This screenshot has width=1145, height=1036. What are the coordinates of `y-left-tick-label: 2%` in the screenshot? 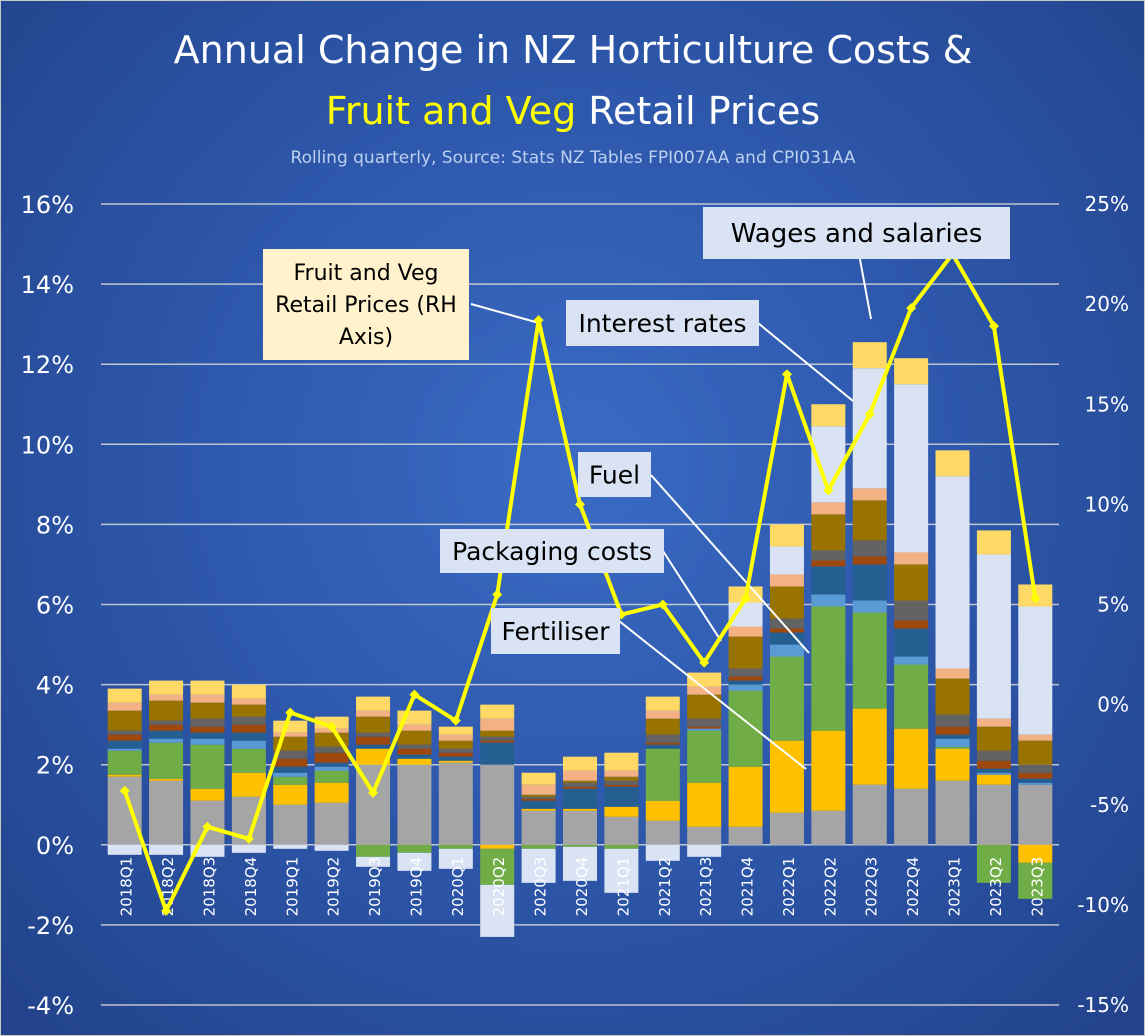 It's located at (55, 766).